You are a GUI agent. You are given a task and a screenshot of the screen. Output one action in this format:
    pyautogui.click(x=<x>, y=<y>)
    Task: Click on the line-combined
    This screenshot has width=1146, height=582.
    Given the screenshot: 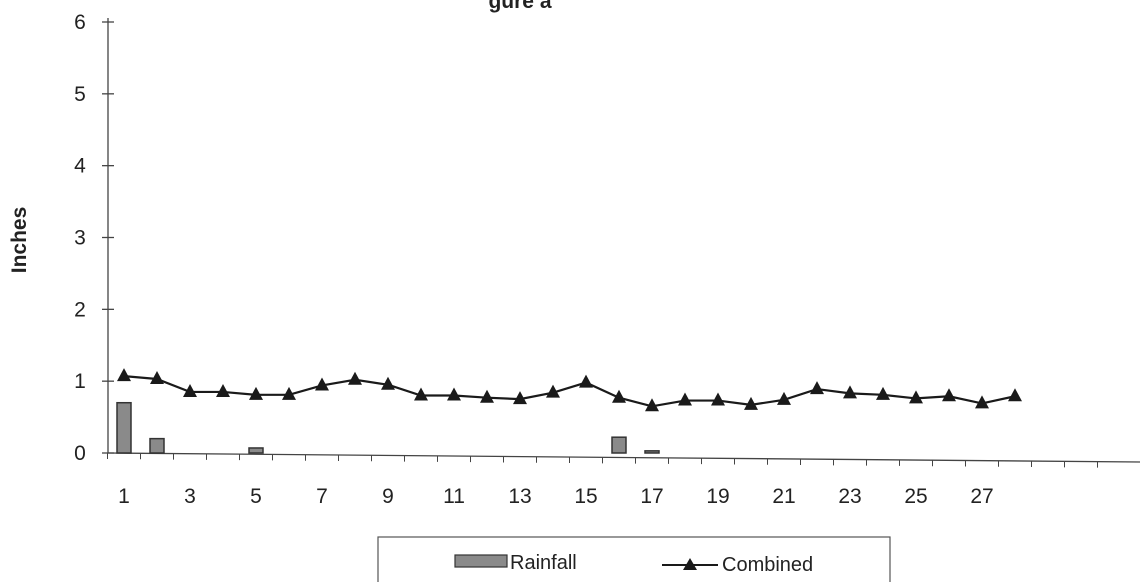 What is the action you would take?
    pyautogui.click(x=569, y=391)
    